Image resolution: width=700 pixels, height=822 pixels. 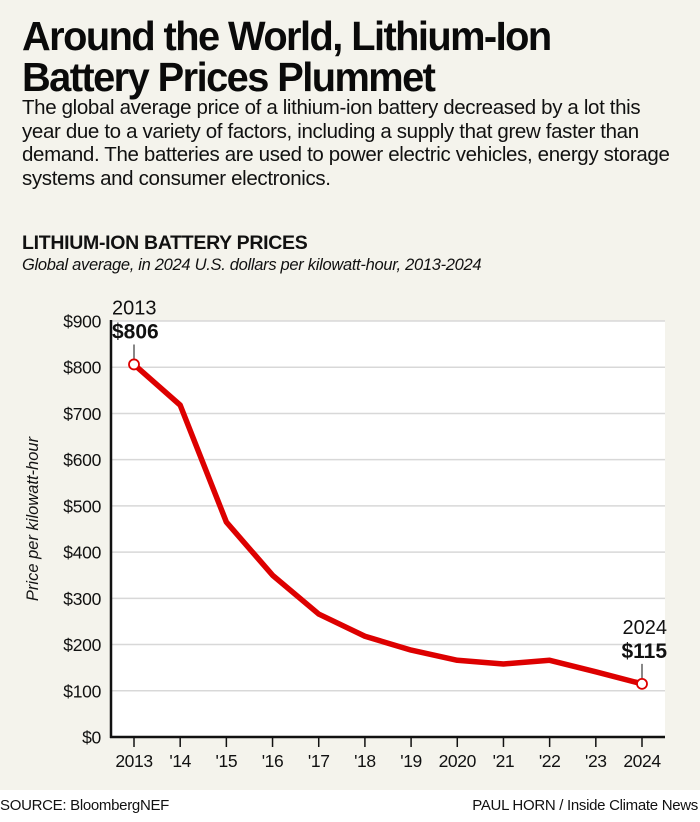 What do you see at coordinates (411, 761) in the screenshot?
I see `x-tick-label: '19` at bounding box center [411, 761].